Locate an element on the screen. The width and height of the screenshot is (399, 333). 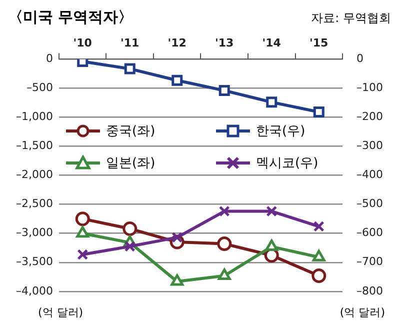
legend-label: 일본(좌) is located at coordinates (131, 163).